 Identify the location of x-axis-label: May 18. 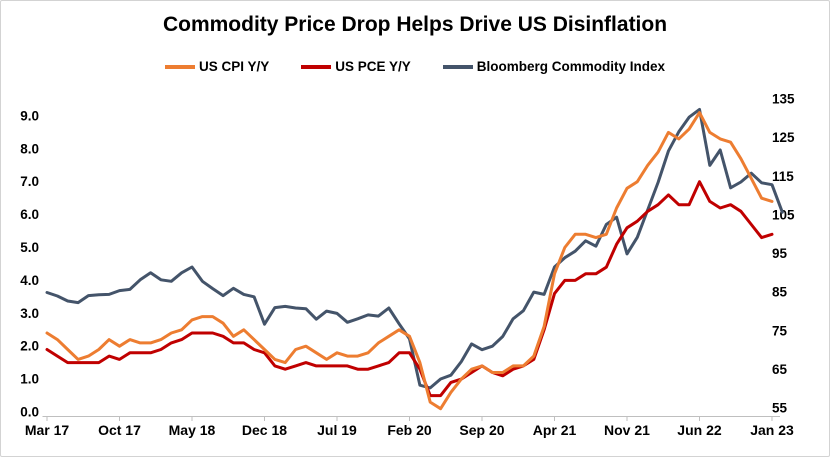
(192, 430).